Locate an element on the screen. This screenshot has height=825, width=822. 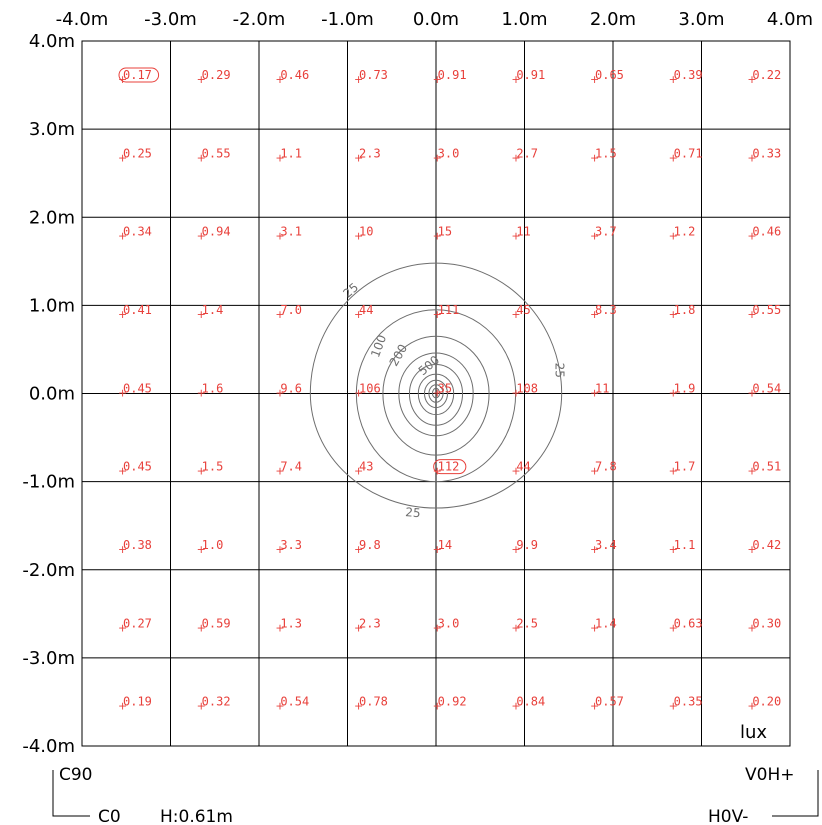
illuminance-value: 0.55 is located at coordinates (216, 153).